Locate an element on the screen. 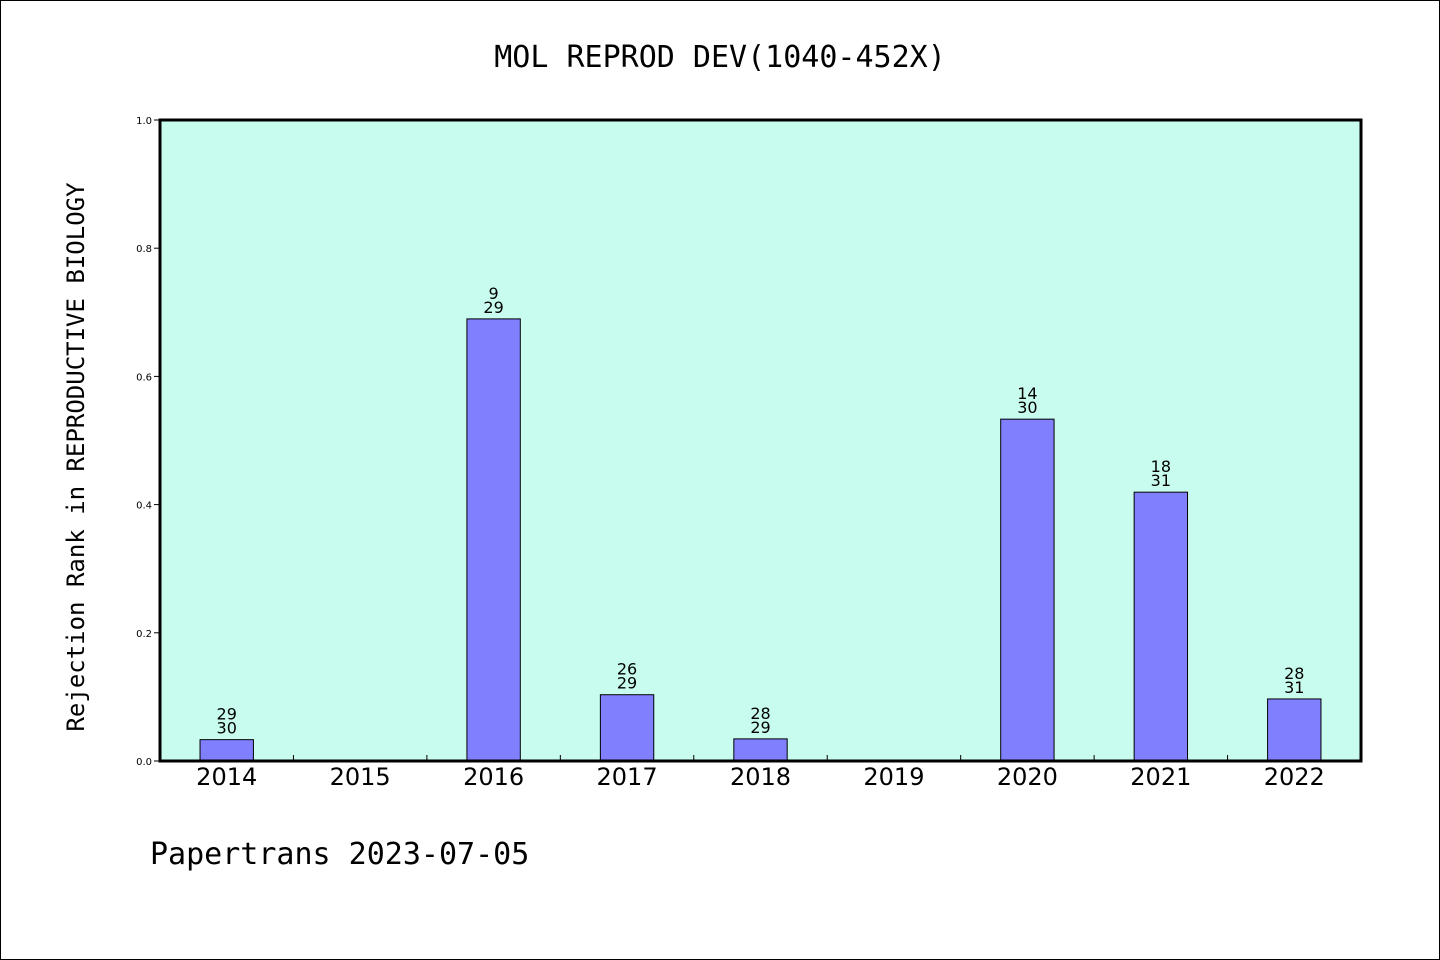 This screenshot has height=960, width=1440. x-axis: 2014 2015 2016 2017 2018 2019 2020 2021 2022 is located at coordinates (760, 773).